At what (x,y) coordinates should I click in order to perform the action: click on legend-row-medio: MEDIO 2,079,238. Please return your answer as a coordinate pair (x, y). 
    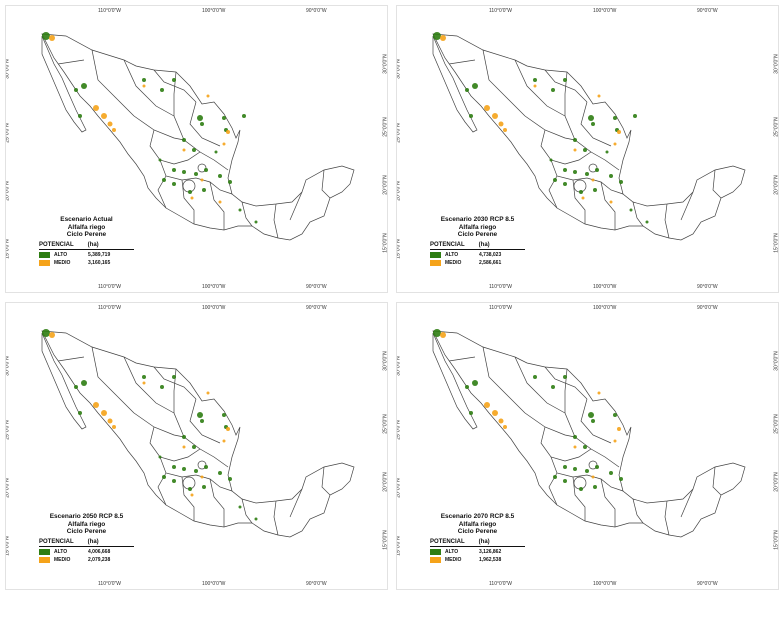
    Looking at the image, I should click on (86, 559).